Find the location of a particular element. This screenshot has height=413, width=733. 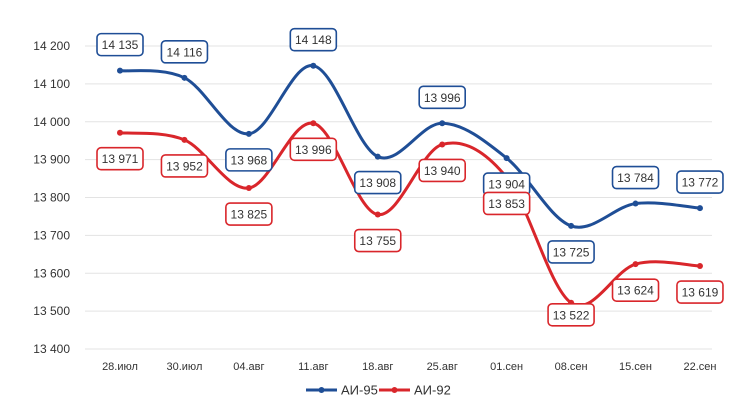

data-label-text: 13 908 is located at coordinates (377, 183).